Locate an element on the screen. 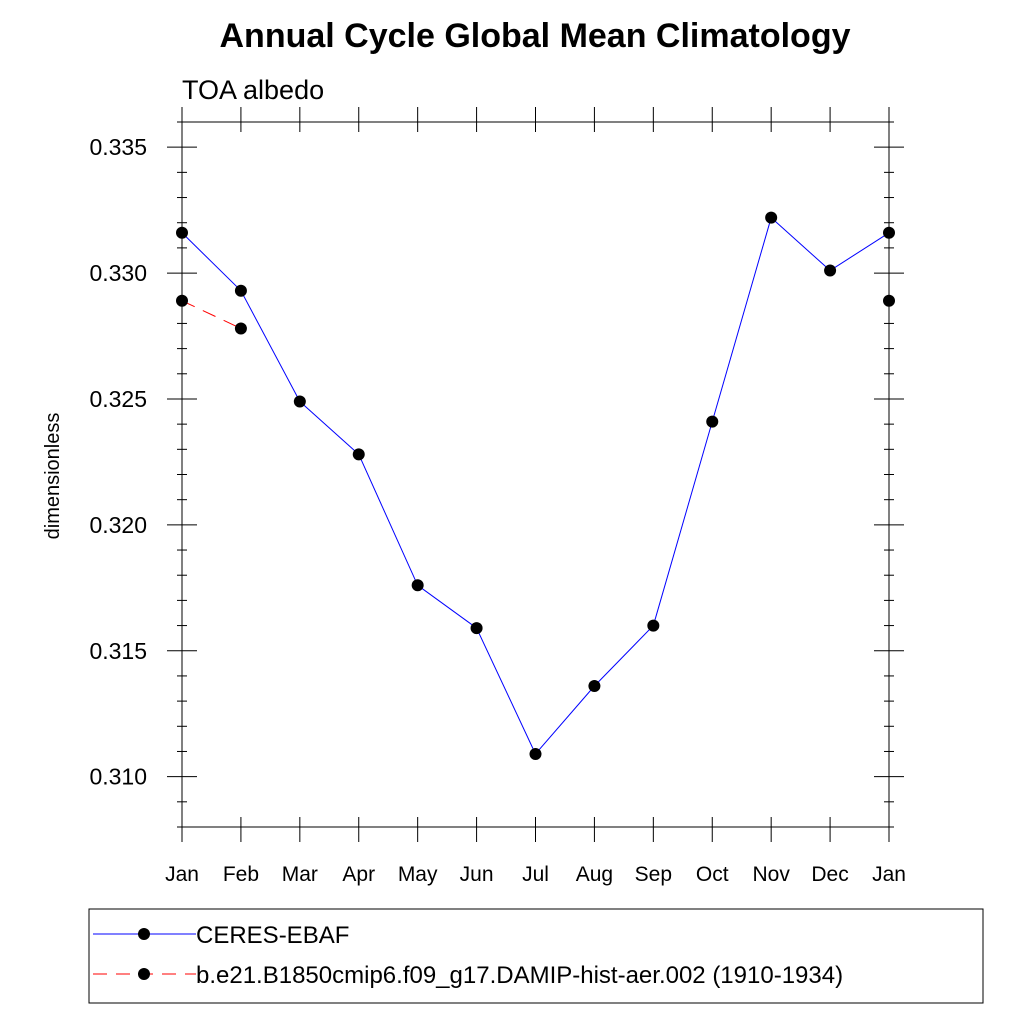 The height and width of the screenshot is (1024, 1024). x-tick-label: Aug is located at coordinates (594, 874).